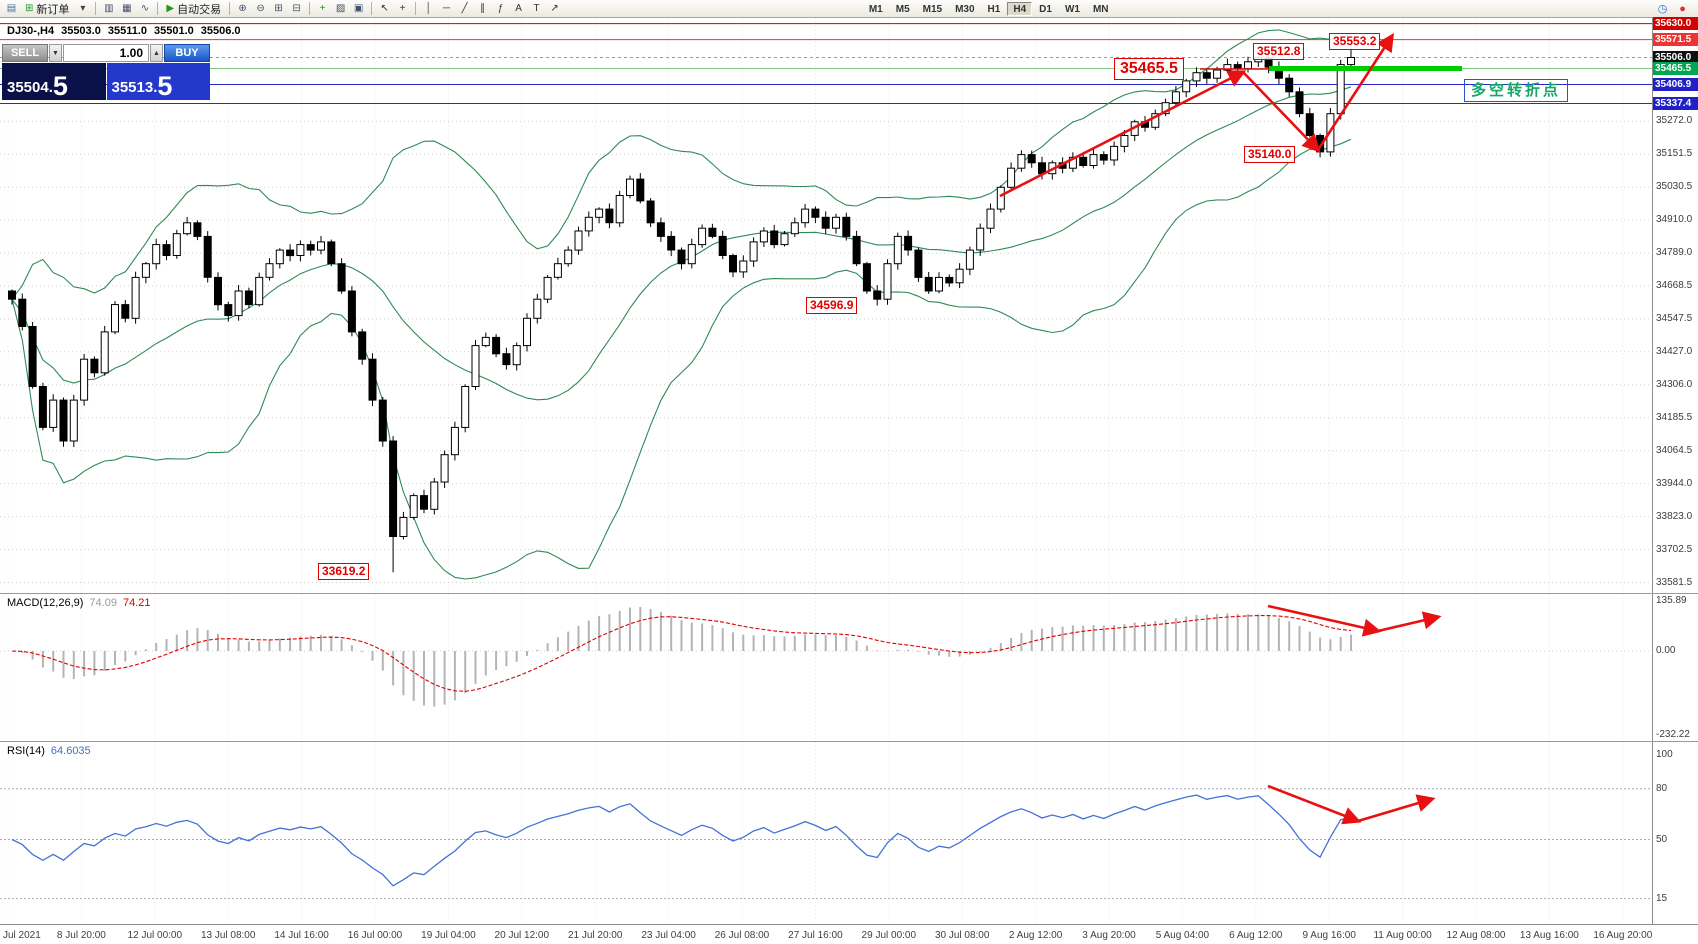 The height and width of the screenshot is (944, 1698). Describe the element at coordinates (1674, 450) in the screenshot. I see `price-scale-label: 34064.5` at that location.